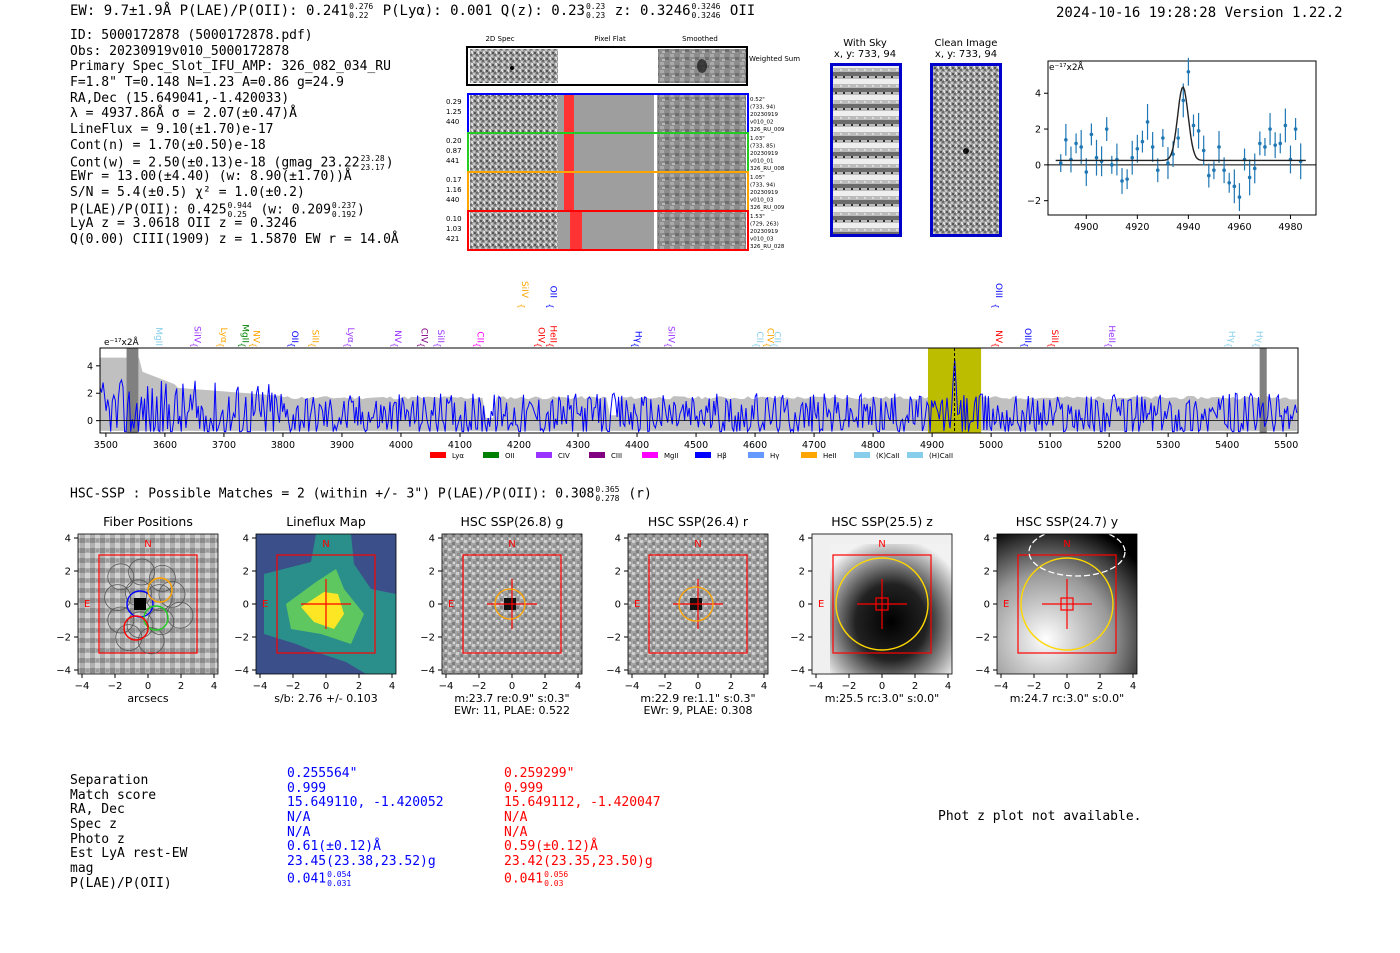  I want to click on x-tick-label: 4300, so click(578, 445).